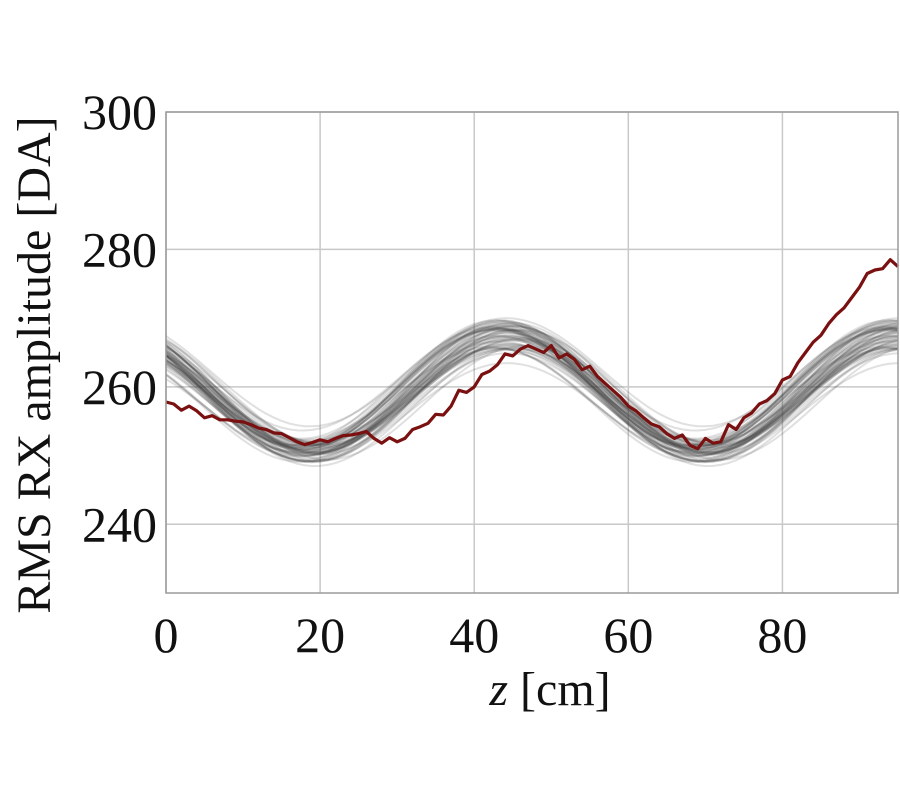 Image resolution: width=900 pixels, height=800 pixels. What do you see at coordinates (34, 364) in the screenshot?
I see `y-axis-label: RMS RX amplitude [DA]` at bounding box center [34, 364].